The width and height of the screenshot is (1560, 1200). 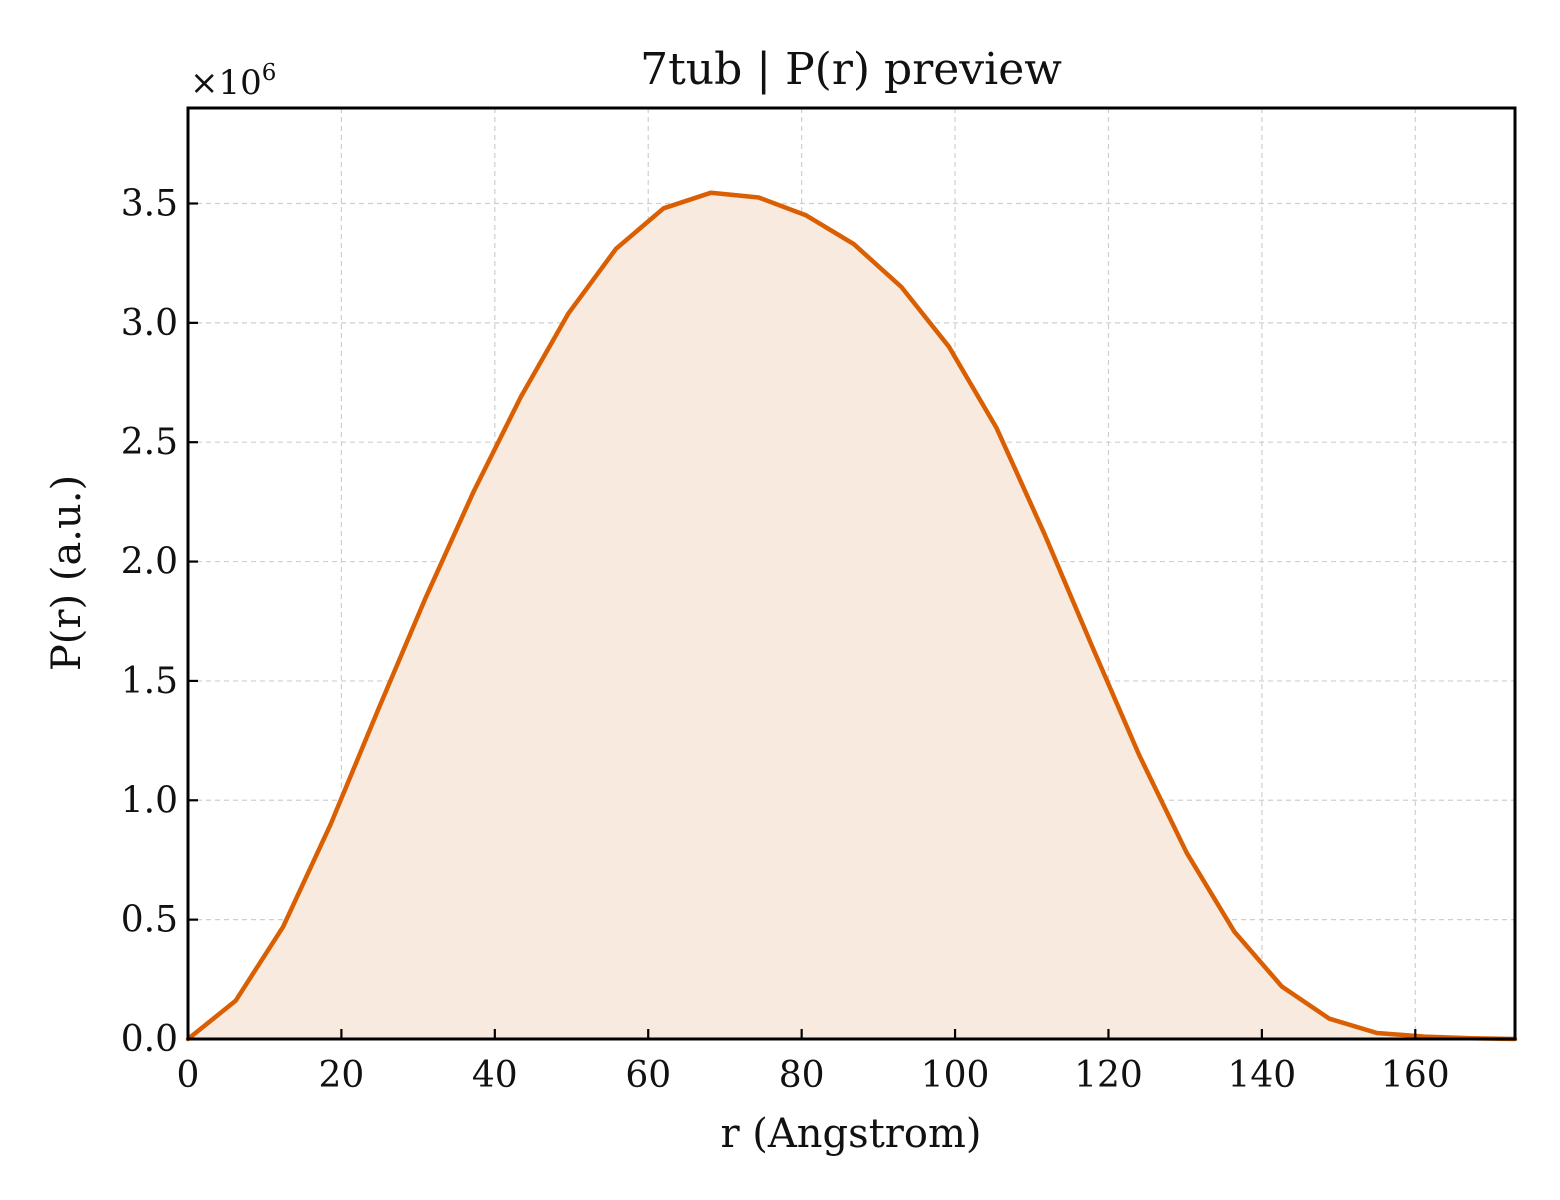 I want to click on x-tick-label: 20, so click(x=342, y=1075).